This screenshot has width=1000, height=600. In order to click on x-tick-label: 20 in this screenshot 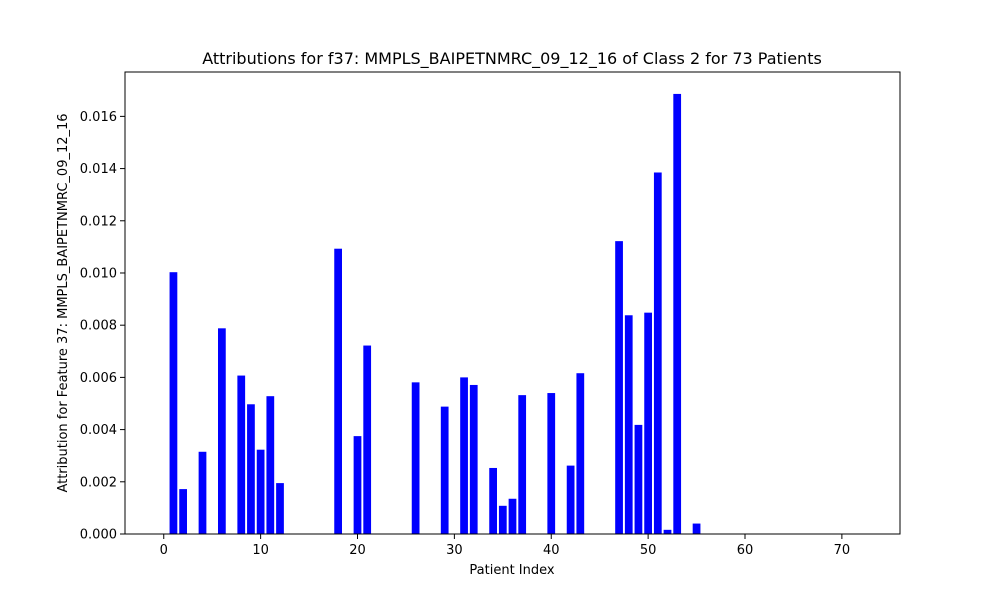, I will do `click(357, 550)`.